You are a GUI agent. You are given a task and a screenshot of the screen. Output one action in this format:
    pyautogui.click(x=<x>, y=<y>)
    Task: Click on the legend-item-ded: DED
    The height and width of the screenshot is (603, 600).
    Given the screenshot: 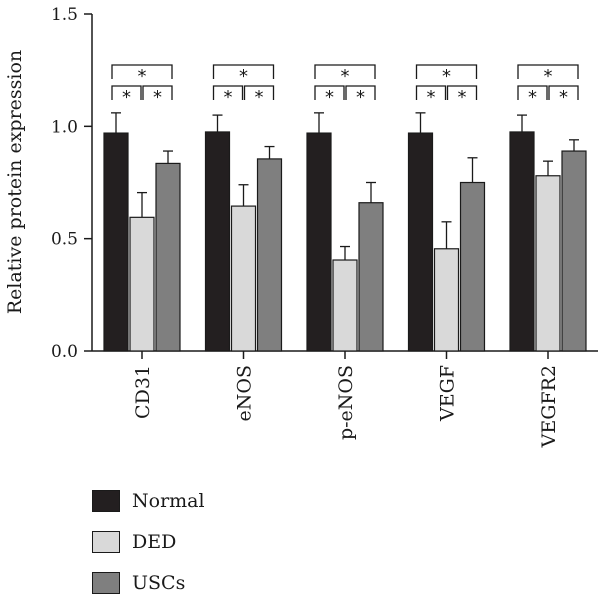 What is the action you would take?
    pyautogui.click(x=148, y=541)
    